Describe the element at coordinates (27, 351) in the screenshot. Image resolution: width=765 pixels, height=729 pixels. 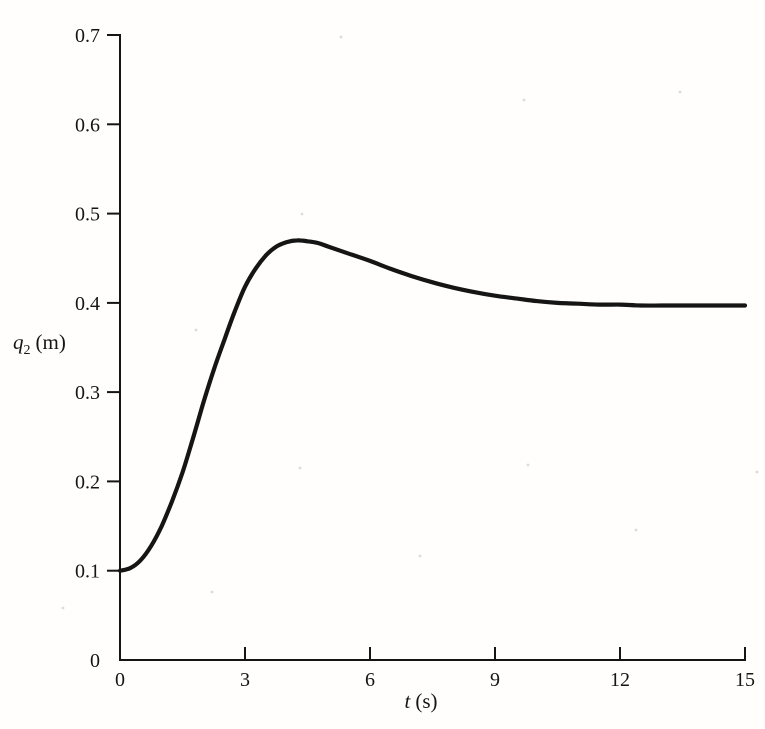
I see `y-axis-subscript: 2` at that location.